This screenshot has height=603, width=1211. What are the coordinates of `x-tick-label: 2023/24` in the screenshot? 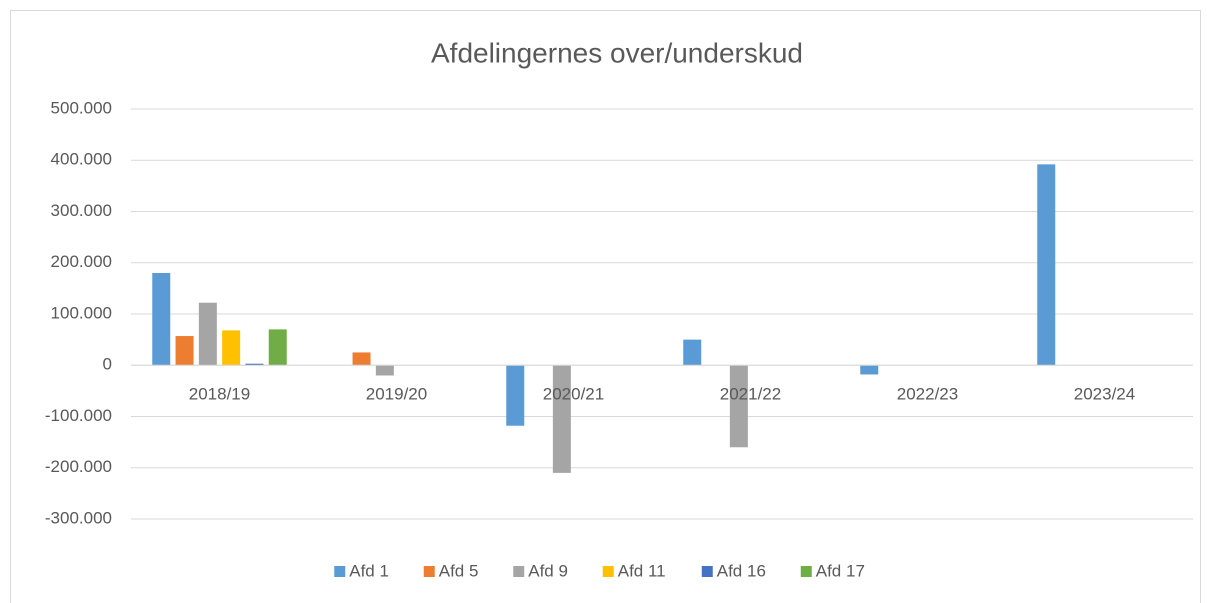 It's located at (1104, 394).